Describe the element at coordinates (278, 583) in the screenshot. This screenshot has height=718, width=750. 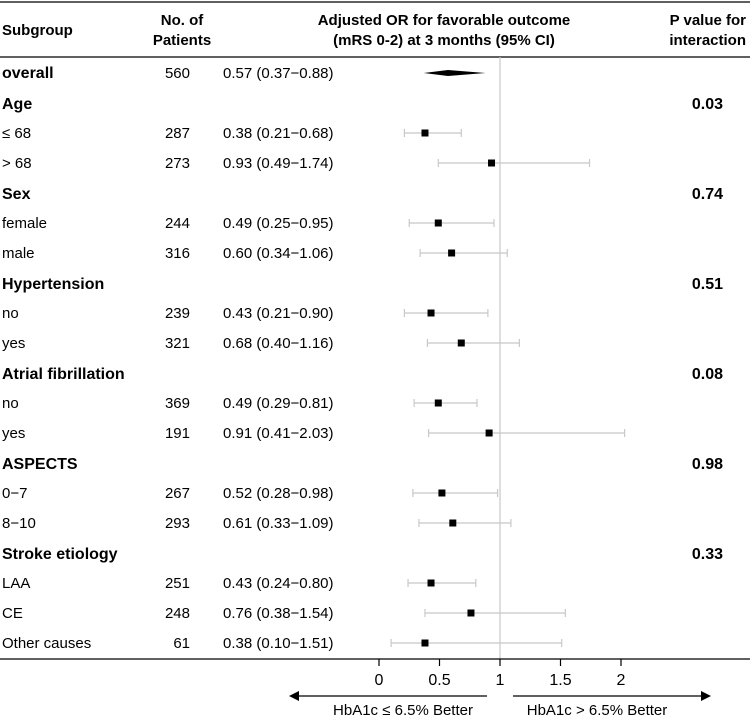
I see `or-ci-text: 0.43 (0.24−0.80)` at that location.